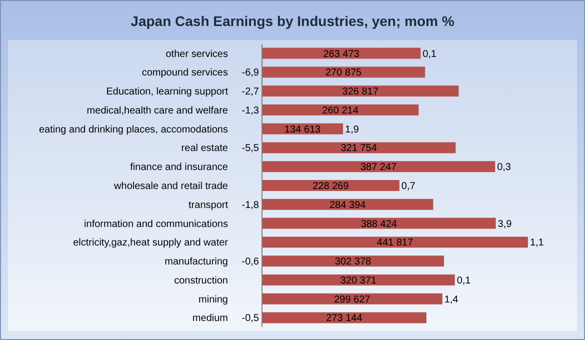 The width and height of the screenshot is (585, 340). What do you see at coordinates (208, 205) in the screenshot?
I see `y-tick-label: transport` at bounding box center [208, 205].